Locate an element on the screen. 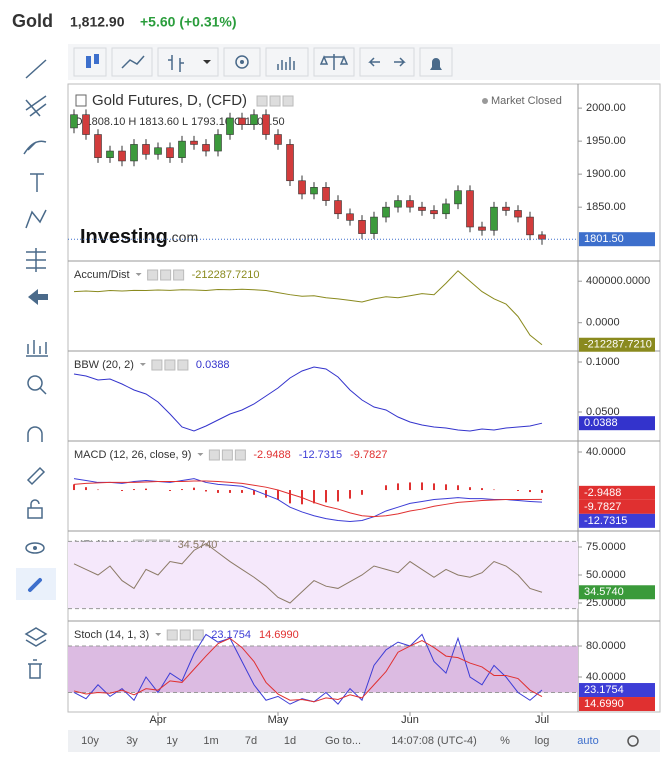 Image resolution: width=672 pixels, height=763 pixels. pane-title: BBW (20, 2) is located at coordinates (104, 365).